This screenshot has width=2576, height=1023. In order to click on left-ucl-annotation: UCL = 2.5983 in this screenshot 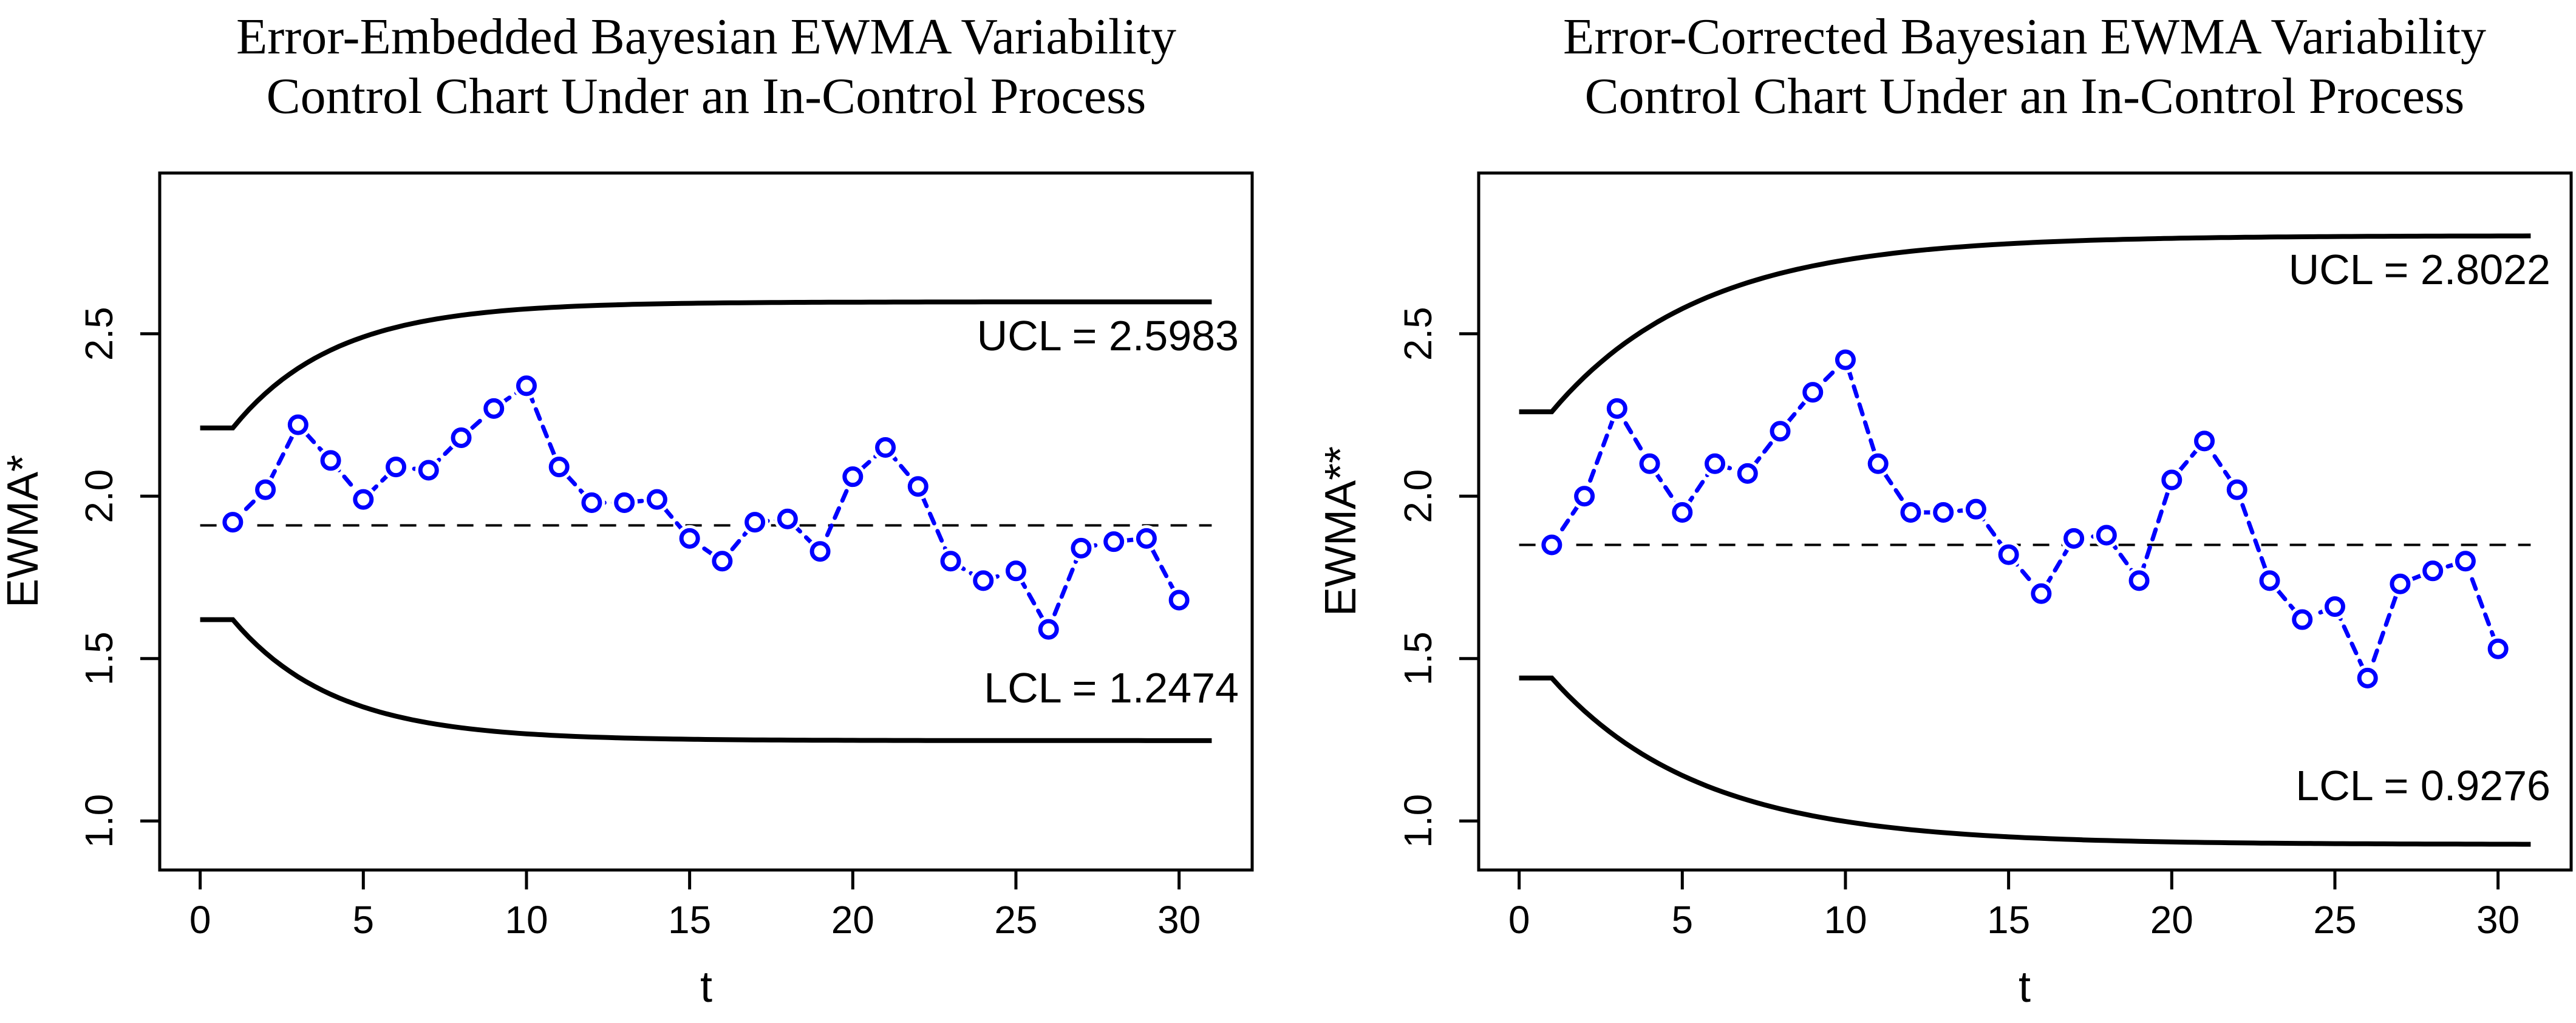, I will do `click(1108, 336)`.